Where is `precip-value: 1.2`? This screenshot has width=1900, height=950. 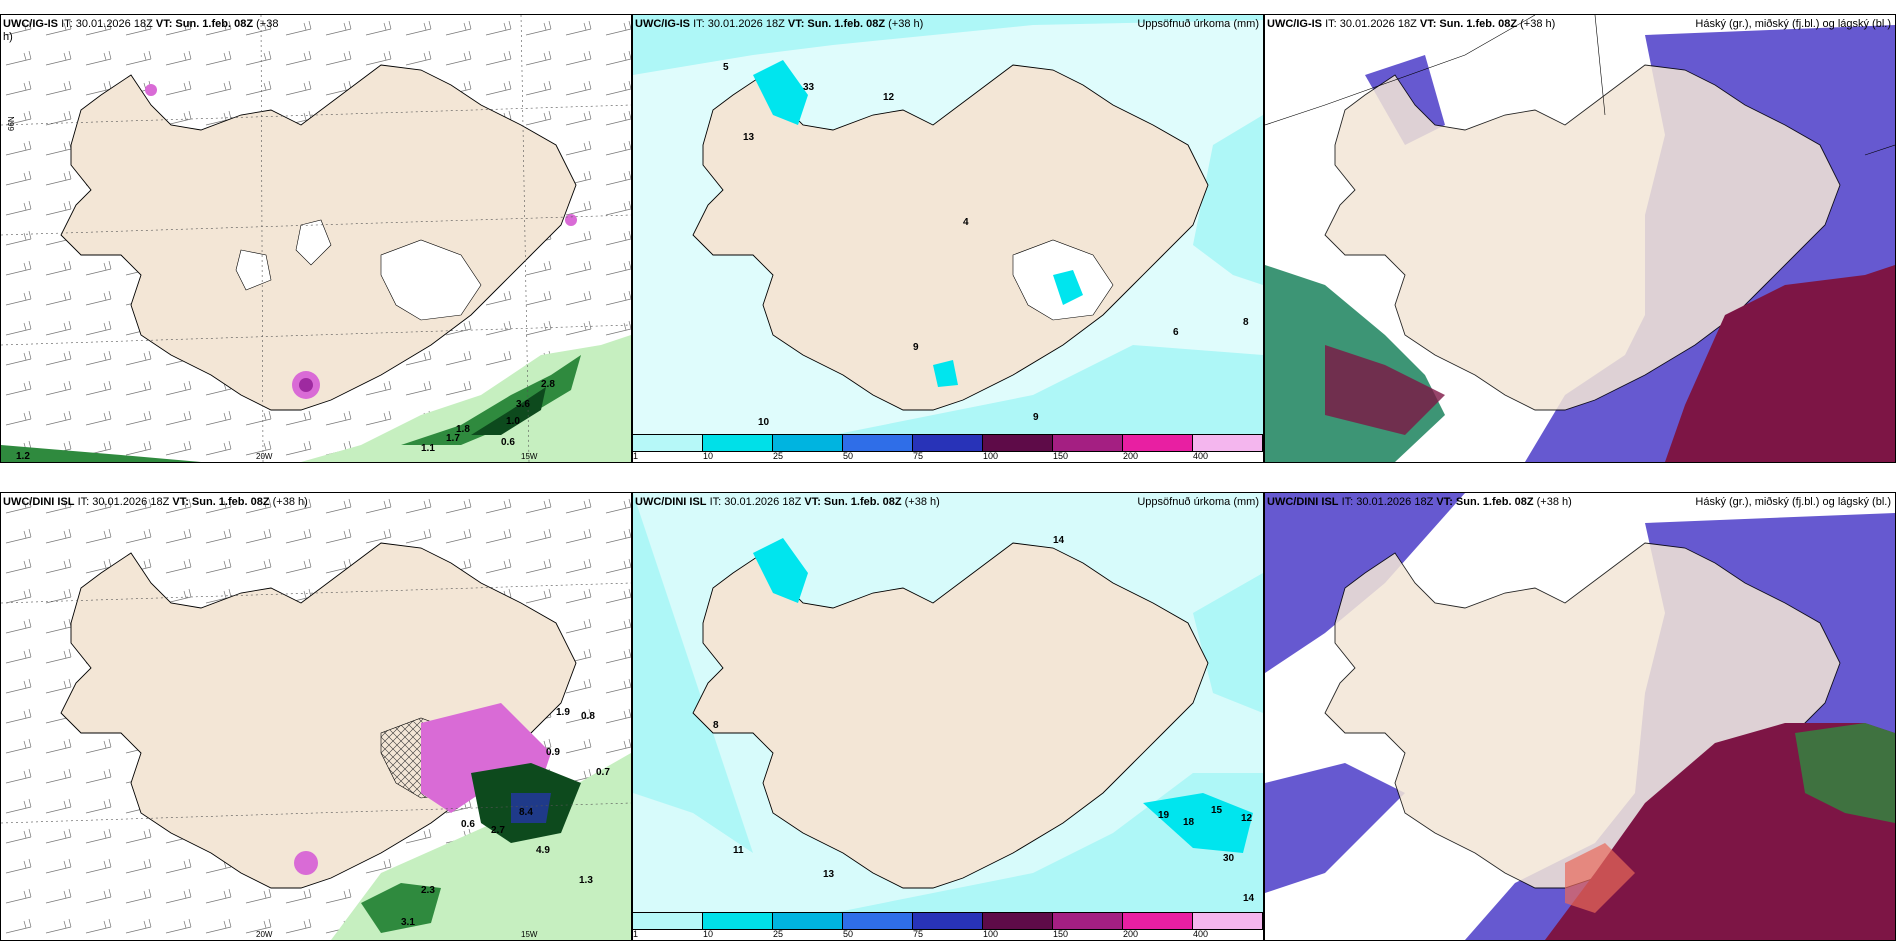 precip-value: 1.2 is located at coordinates (23, 456).